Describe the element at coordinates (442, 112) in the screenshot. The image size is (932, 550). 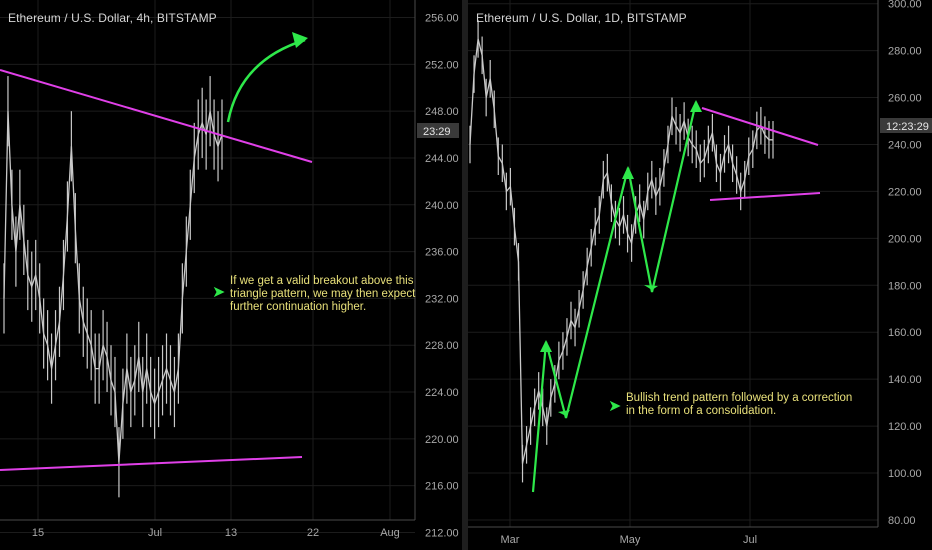
I see `y-tick-label: 248.00` at that location.